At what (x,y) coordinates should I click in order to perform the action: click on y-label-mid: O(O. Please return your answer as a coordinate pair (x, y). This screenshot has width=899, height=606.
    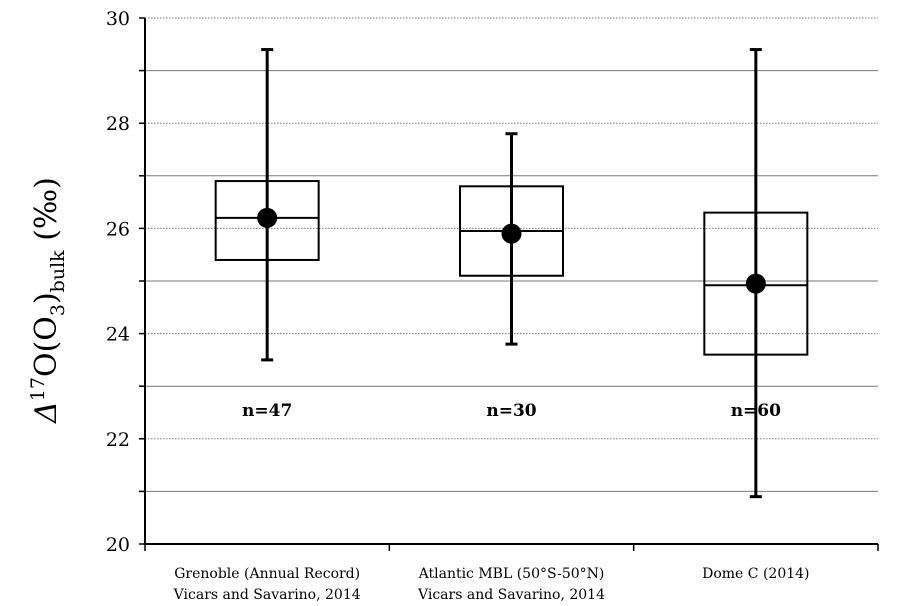
    Looking at the image, I should click on (46, 346).